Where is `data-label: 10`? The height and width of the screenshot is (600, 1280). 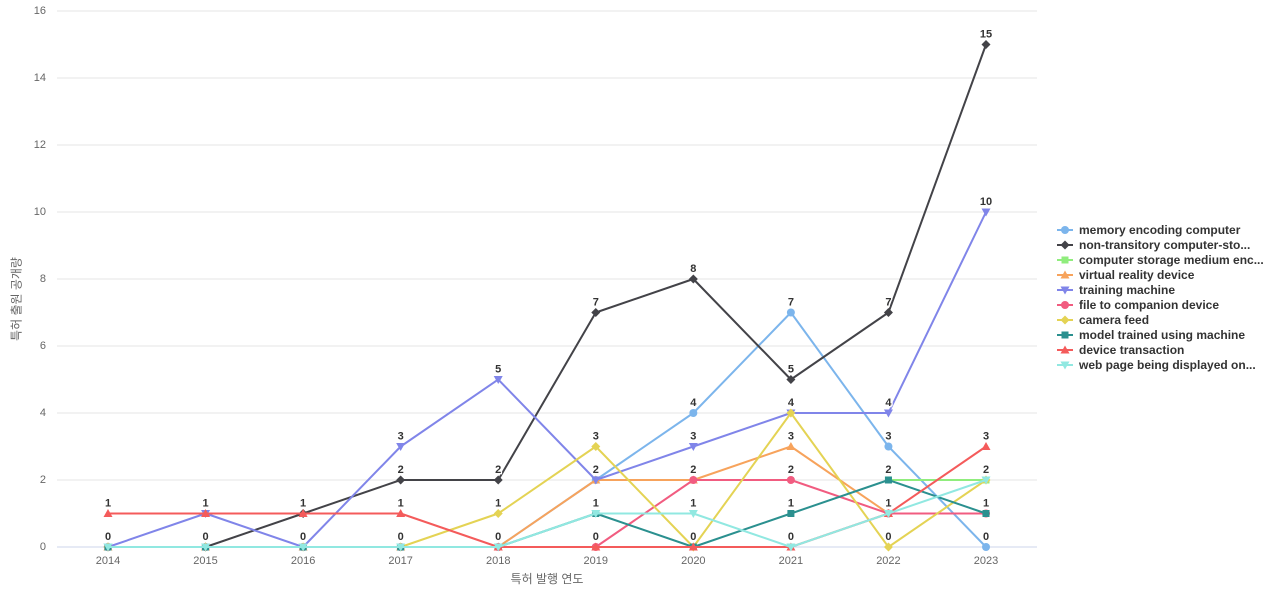 data-label: 10 is located at coordinates (986, 202).